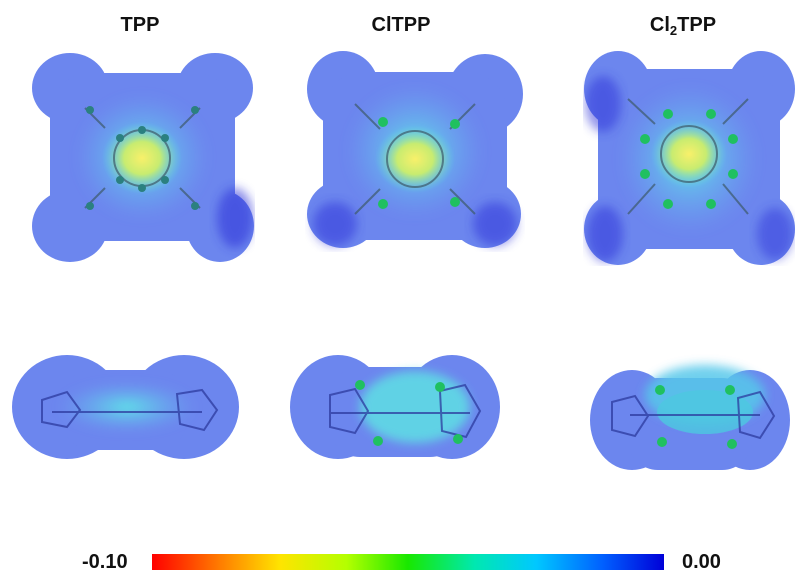 This screenshot has height=574, width=795. Describe the element at coordinates (701, 562) in the screenshot. I see `scale-max-label: 0.00` at that location.